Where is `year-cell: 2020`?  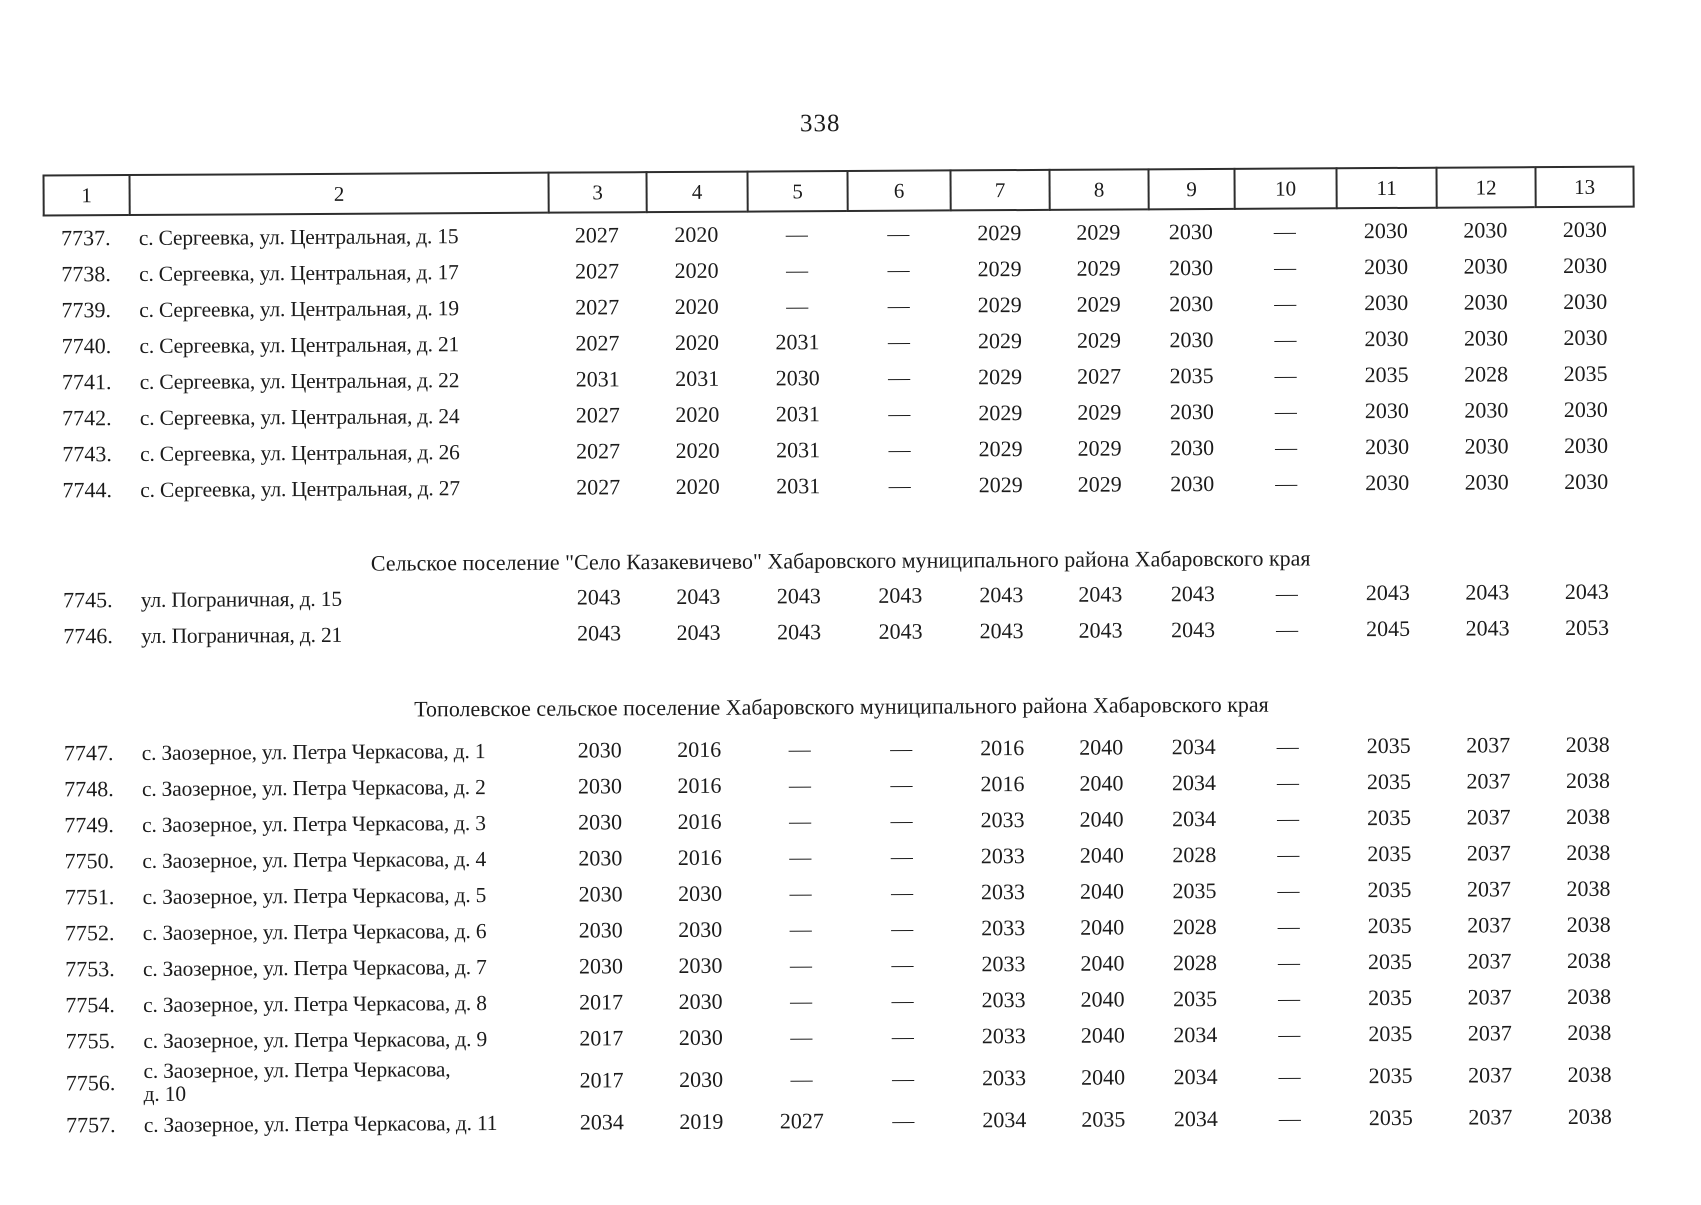 year-cell: 2020 is located at coordinates (696, 234).